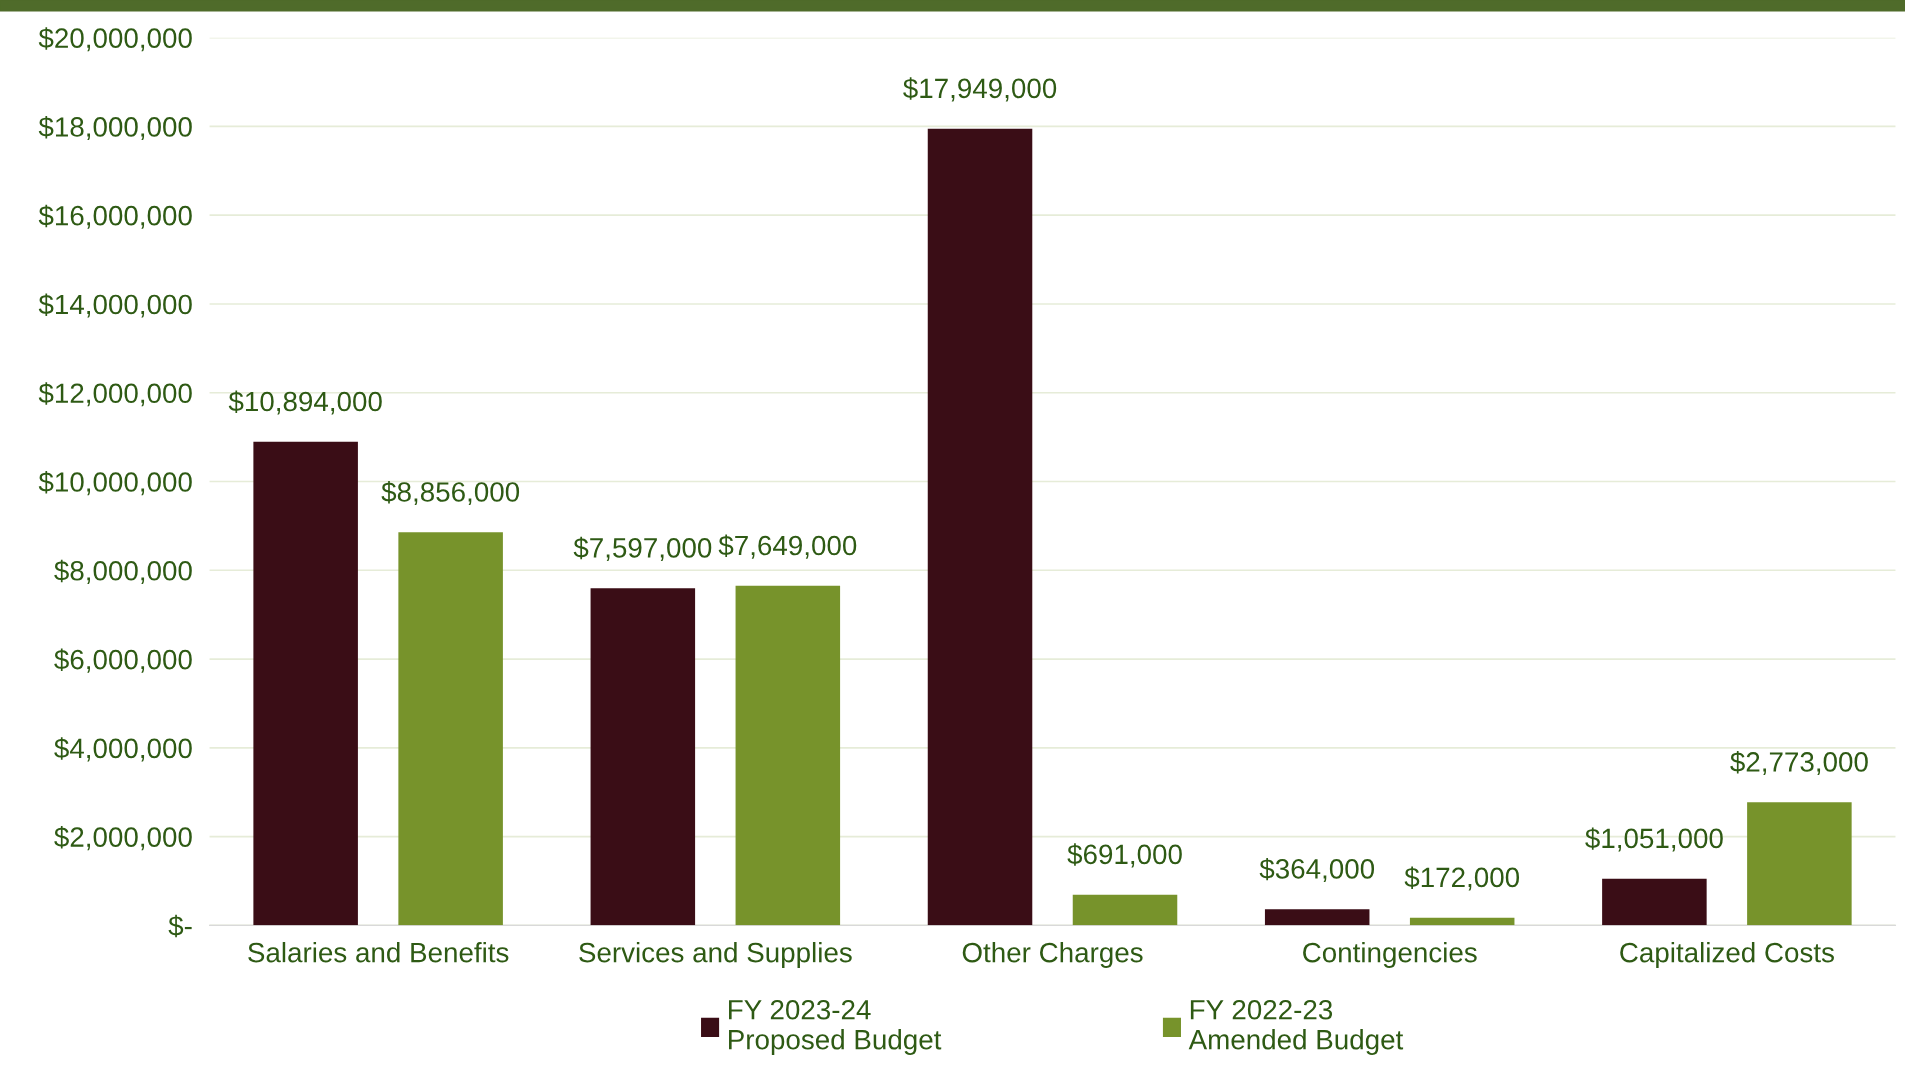 The image size is (1905, 1076). What do you see at coordinates (715, 955) in the screenshot?
I see `x-tick-label: Services and Supplies` at bounding box center [715, 955].